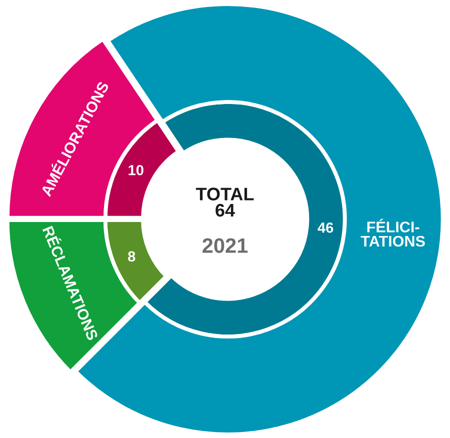 This screenshot has width=450, height=438. What do you see at coordinates (392, 232) in the screenshot?
I see `slice-label: FÉLICI- TATIONS` at bounding box center [392, 232].